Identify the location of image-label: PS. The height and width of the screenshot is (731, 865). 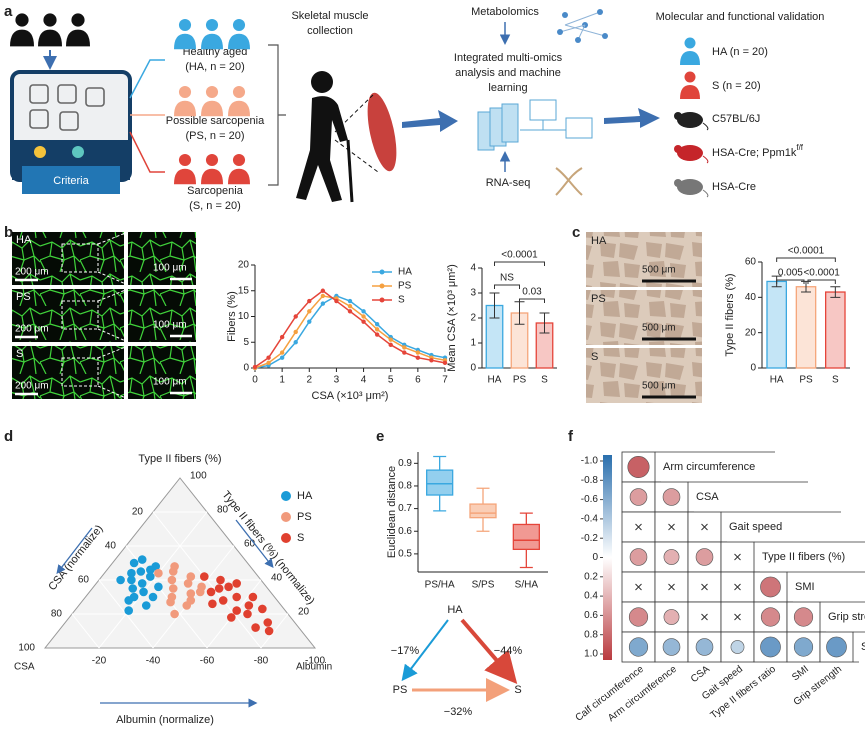
(598, 299).